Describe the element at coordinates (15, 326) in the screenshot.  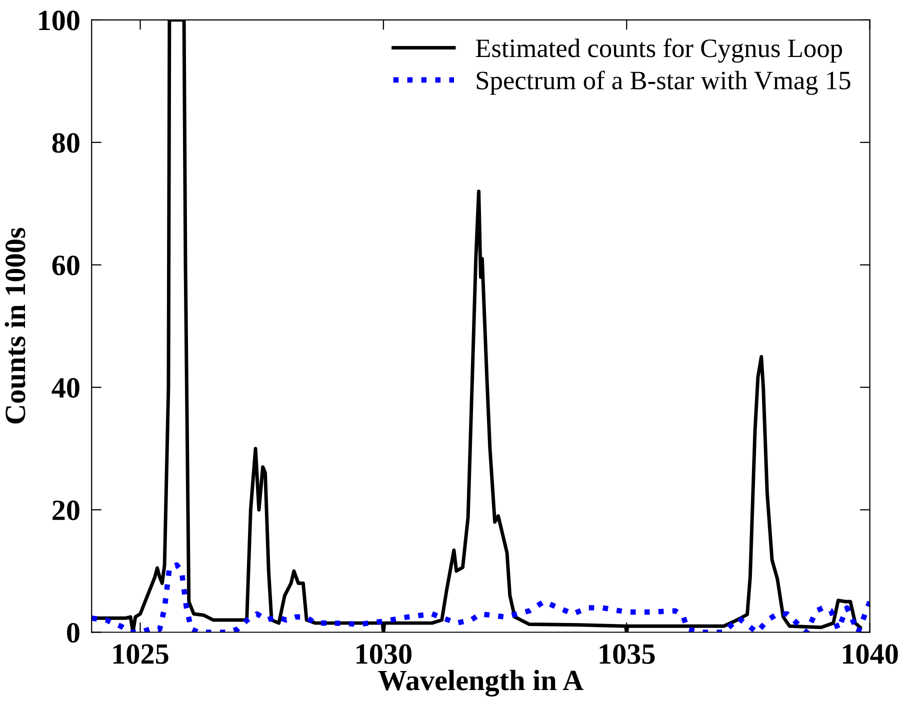
I see `y-axis-title: Counts in 1000s` at that location.